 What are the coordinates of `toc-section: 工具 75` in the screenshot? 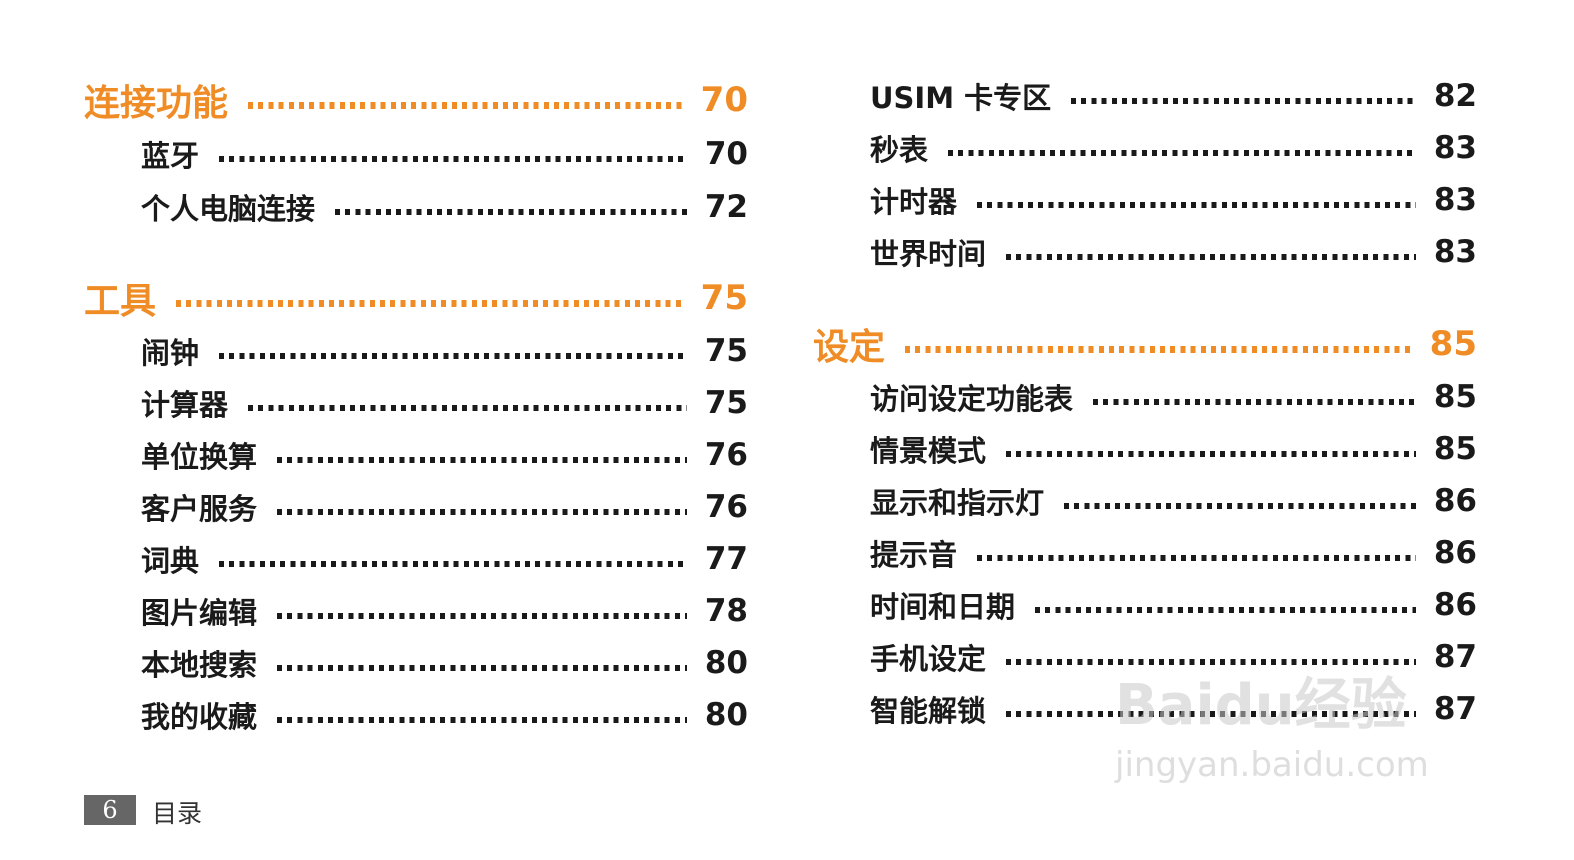 It's located at (416, 298).